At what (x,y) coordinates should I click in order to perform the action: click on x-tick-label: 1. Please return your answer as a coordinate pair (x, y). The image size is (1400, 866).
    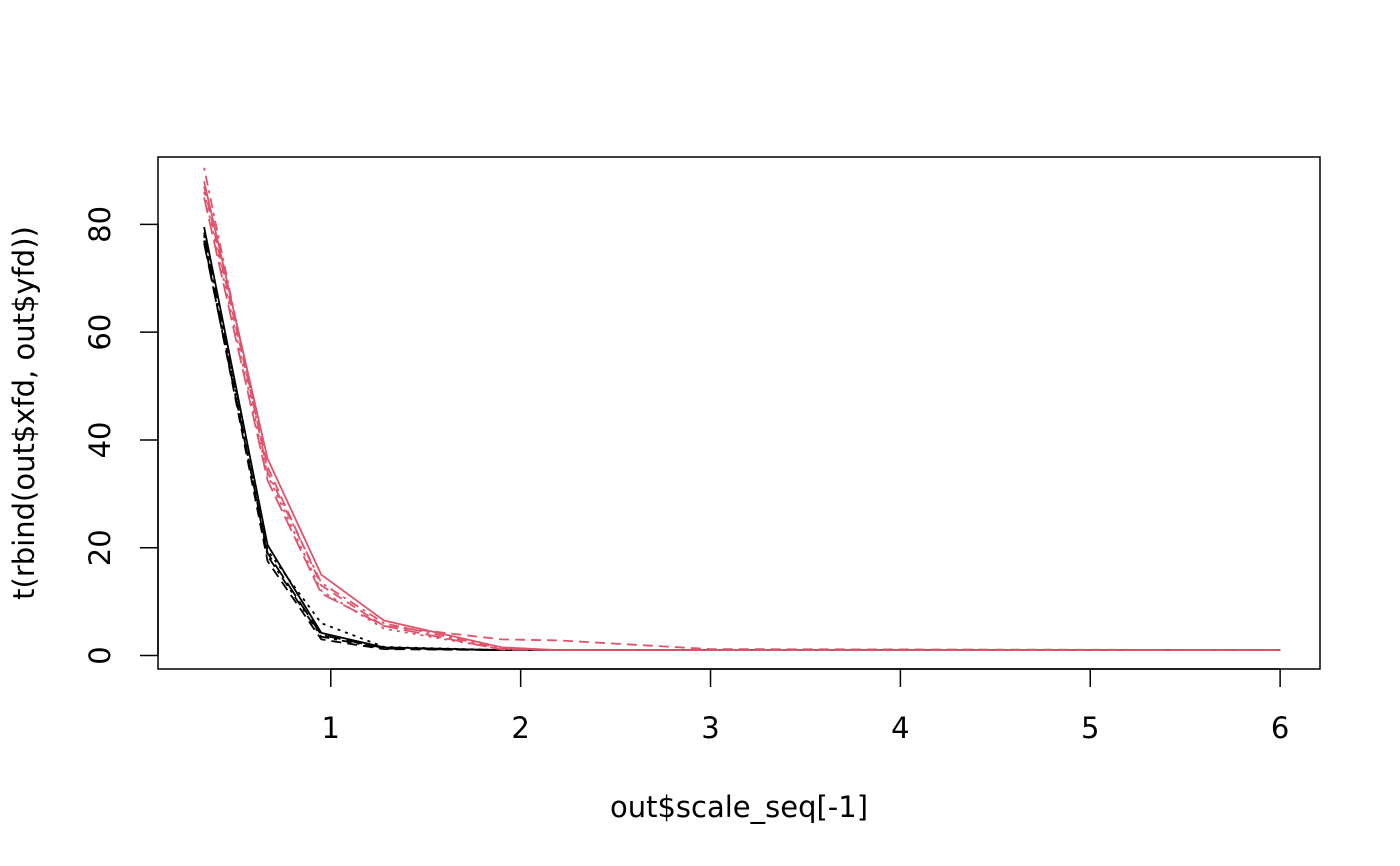
    Looking at the image, I should click on (331, 728).